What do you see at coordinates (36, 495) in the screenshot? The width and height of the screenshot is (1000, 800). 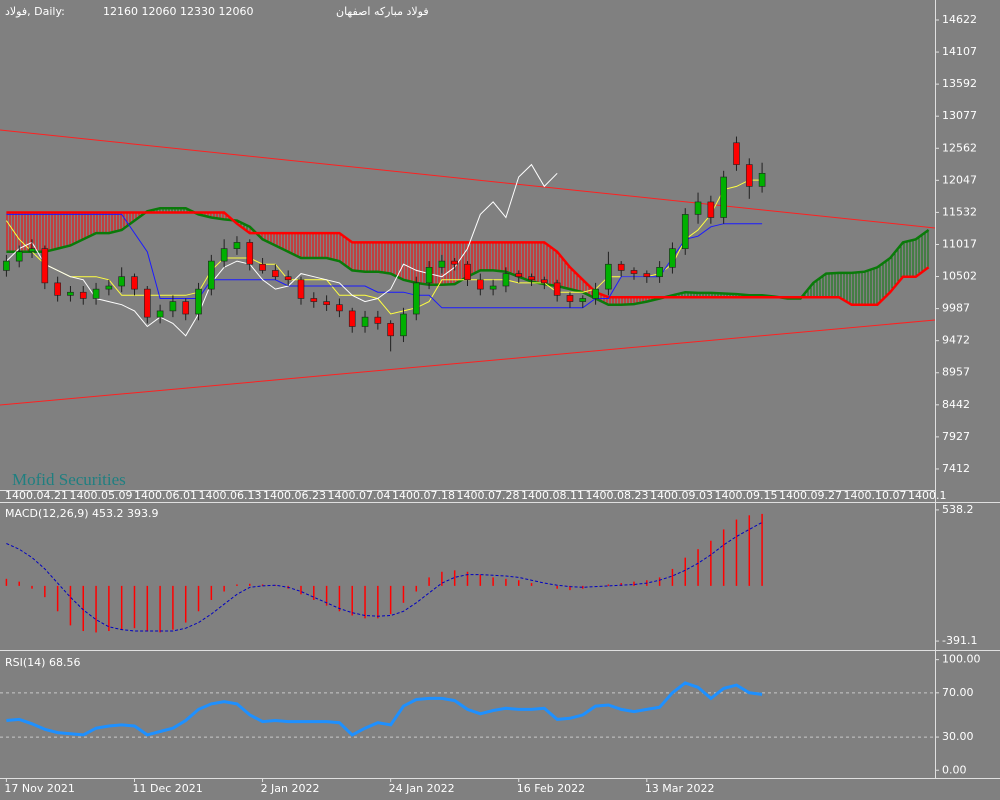 I see `date-label: 1400.04.21` at bounding box center [36, 495].